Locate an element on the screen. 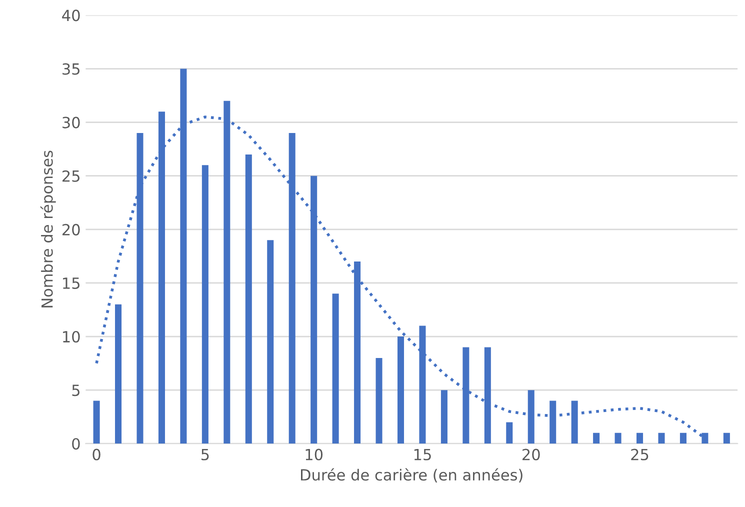 This screenshot has height=507, width=745. y-tick-label: 0 is located at coordinates (76, 444).